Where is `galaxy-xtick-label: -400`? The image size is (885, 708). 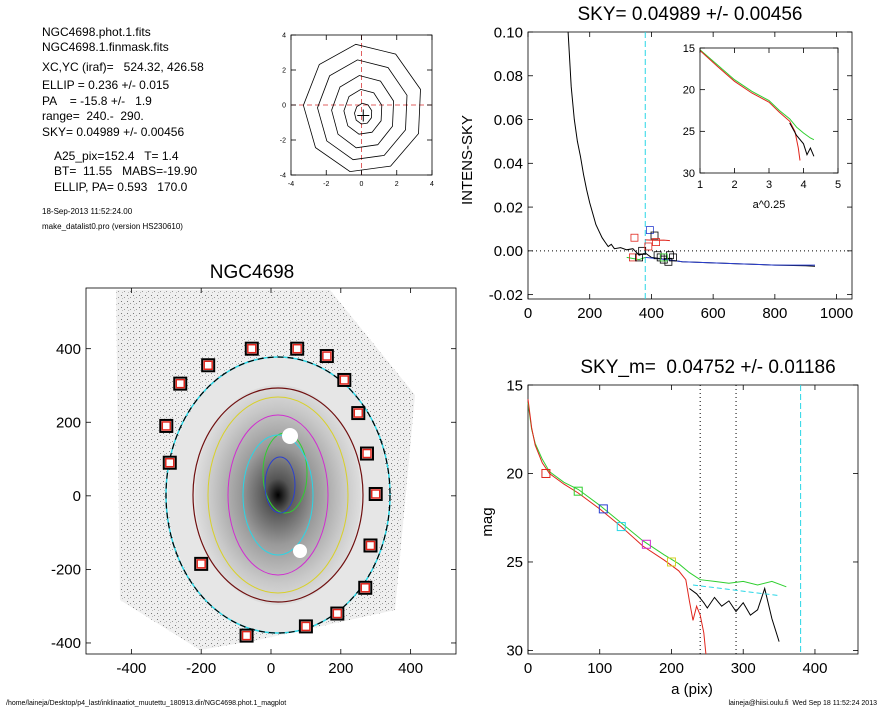
galaxy-xtick-label: -400 is located at coordinates (131, 668).